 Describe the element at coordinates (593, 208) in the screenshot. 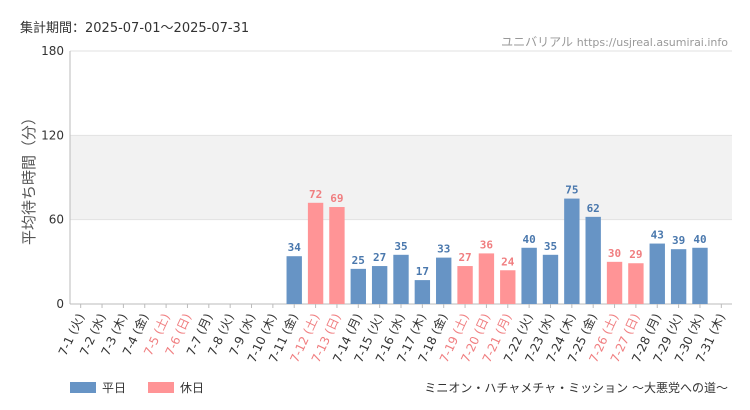

I see `bar-value-label: 62` at that location.